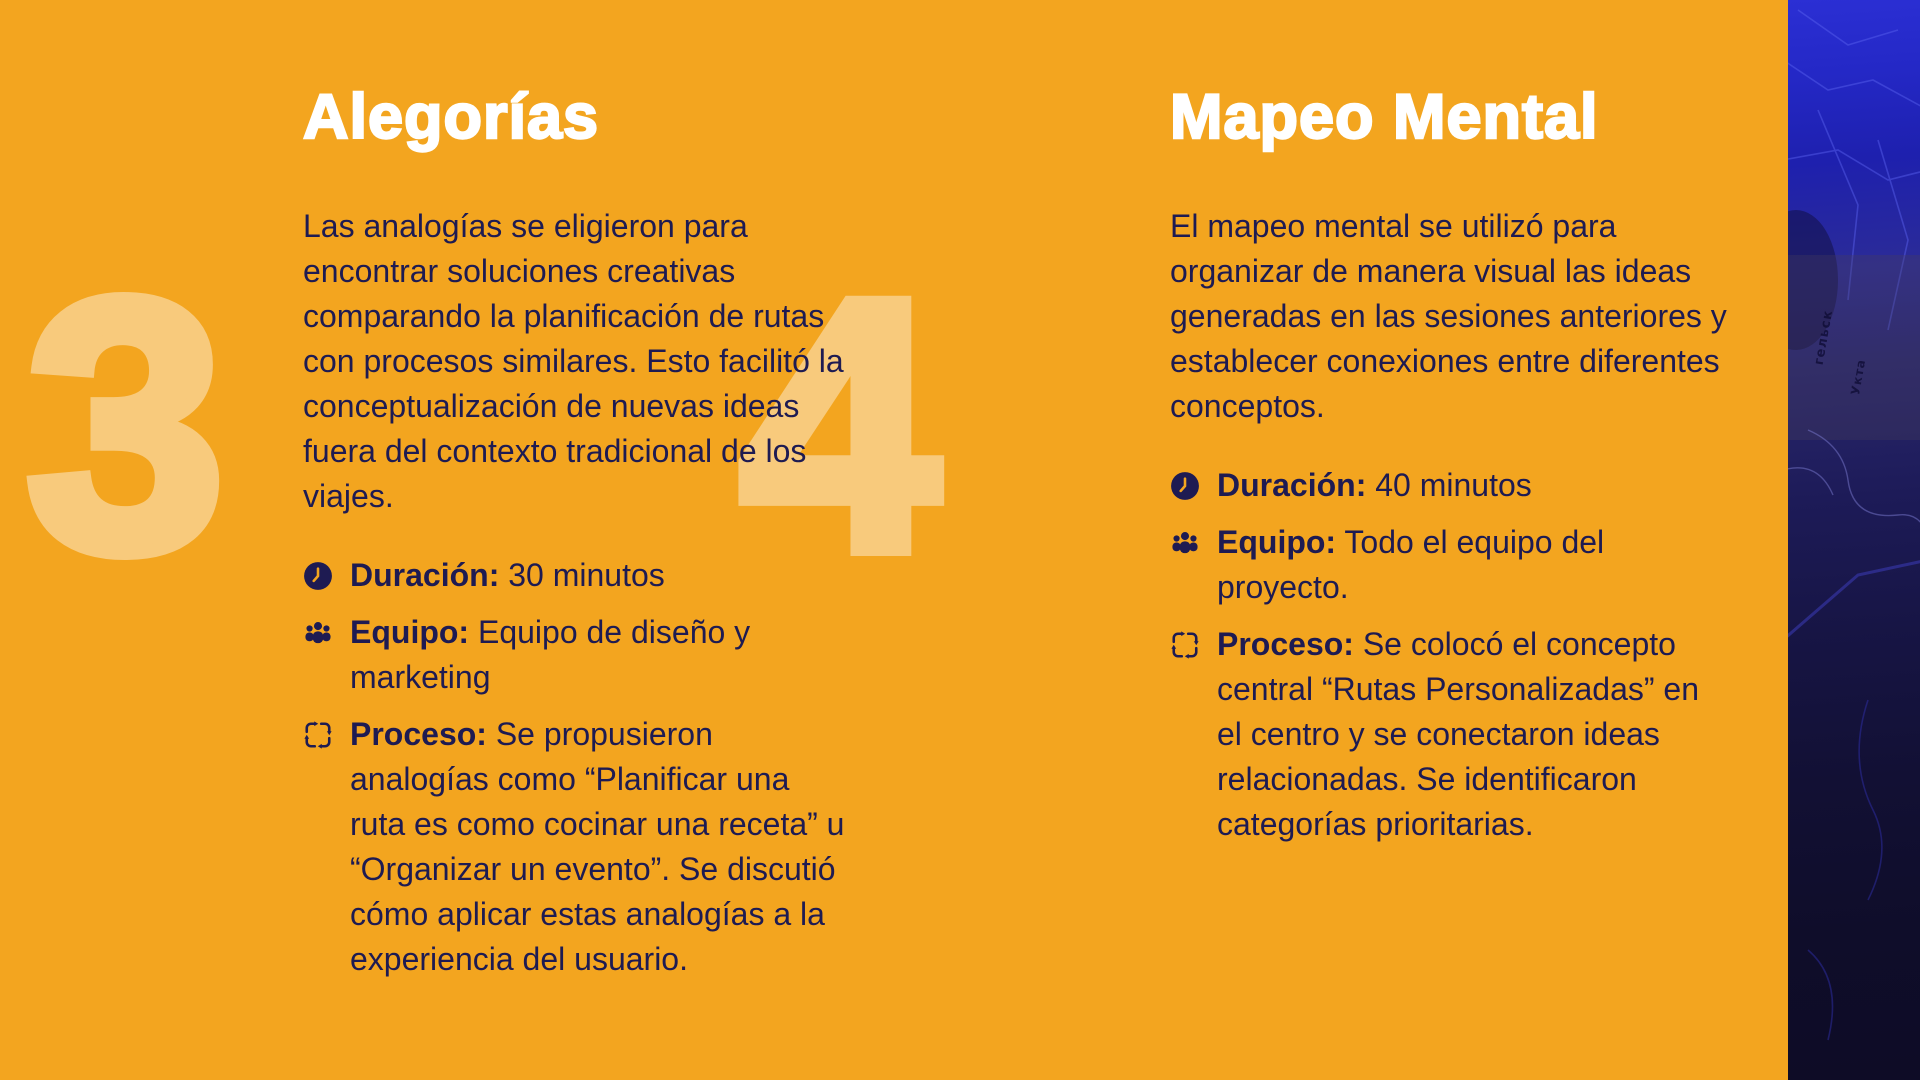 The height and width of the screenshot is (1080, 1920). I want to click on bullet-text: Todo el equipo del proyecto., so click(1411, 565).